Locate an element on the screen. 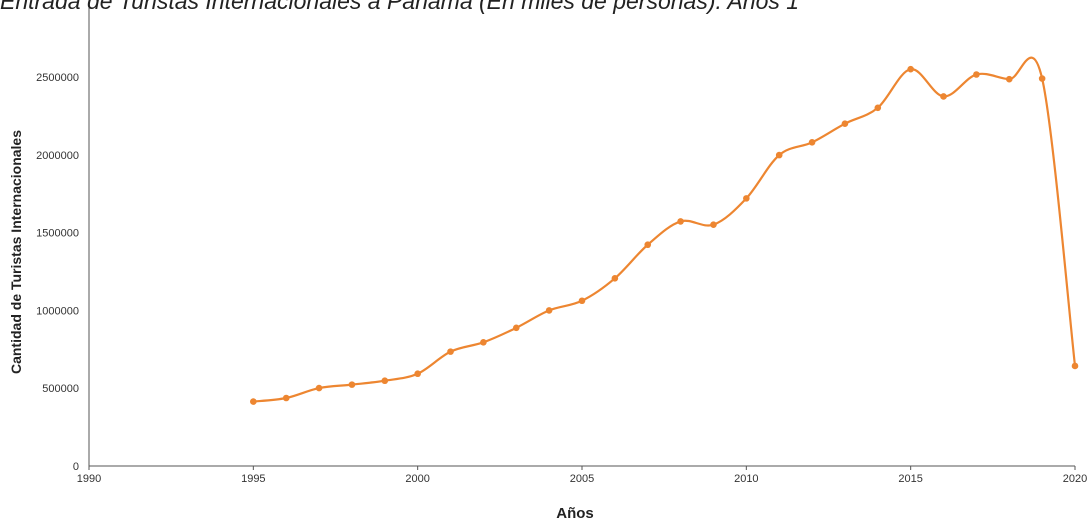 Image resolution: width=1092 pixels, height=523 pixels. x-tick-label: 2015 is located at coordinates (910, 479).